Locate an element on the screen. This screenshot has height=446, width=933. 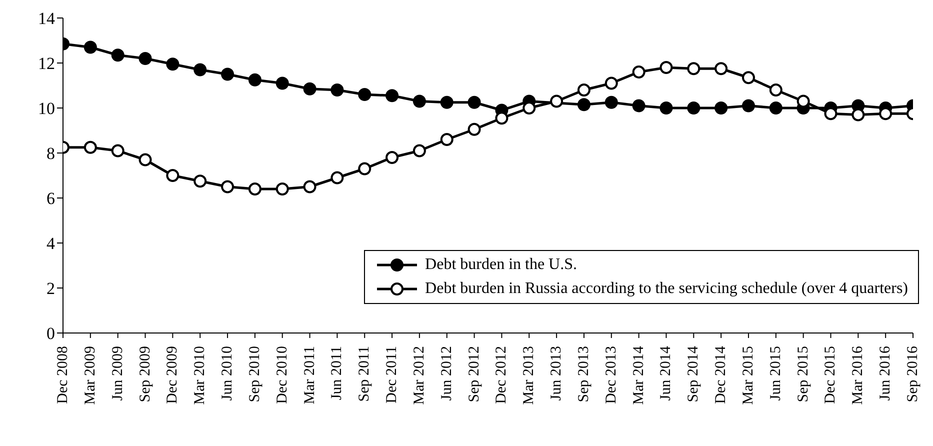
x-tick-label: Dec 2013 is located at coordinates (611, 375).